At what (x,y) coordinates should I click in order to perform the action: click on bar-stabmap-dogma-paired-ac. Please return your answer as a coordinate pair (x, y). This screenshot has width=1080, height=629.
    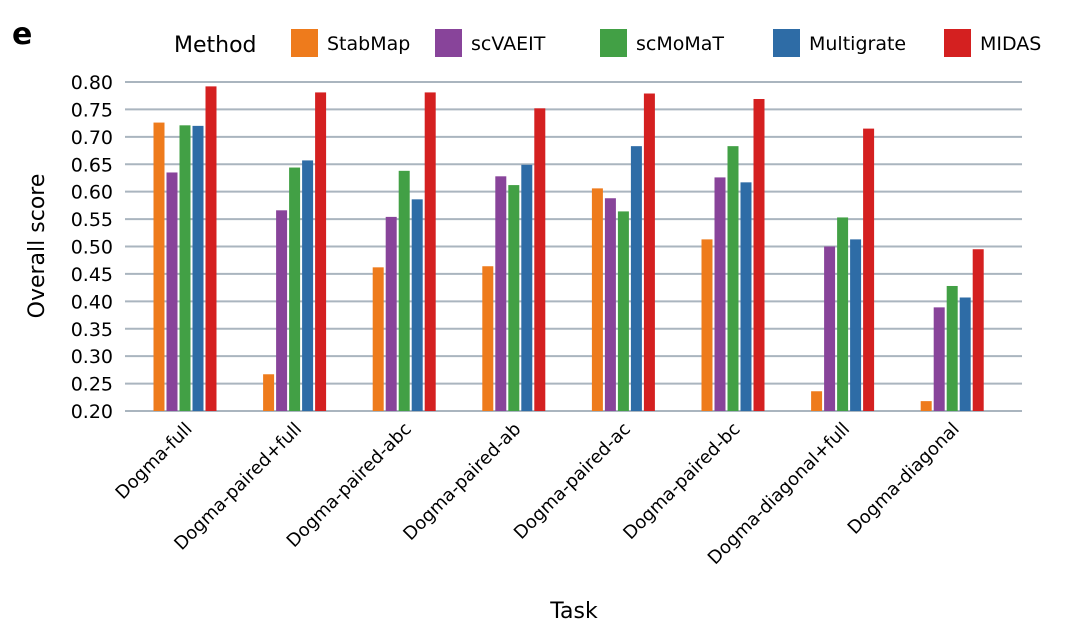
    Looking at the image, I should click on (597, 299).